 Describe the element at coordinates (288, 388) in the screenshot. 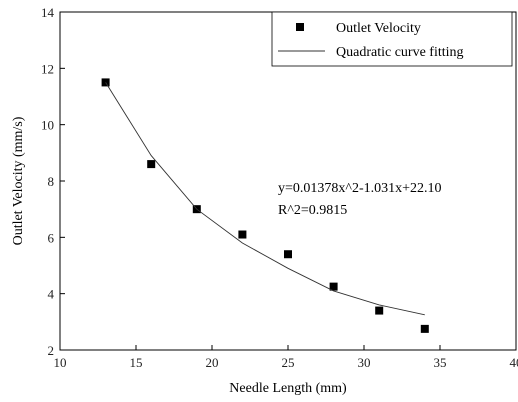

I see `x-axis-label: Needle Length (mm)` at that location.